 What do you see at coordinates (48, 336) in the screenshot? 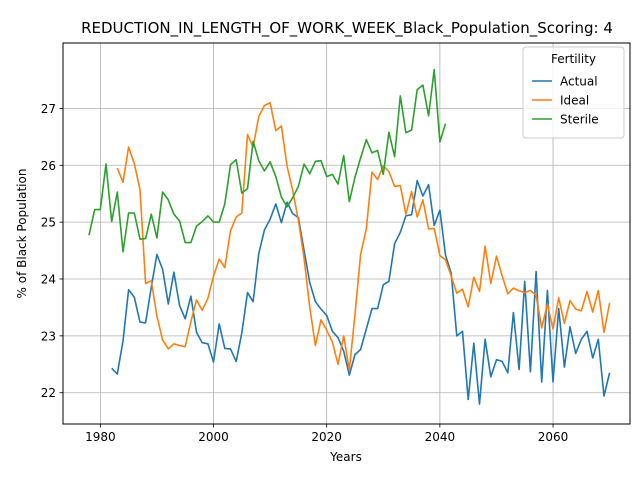
I see `y-tick-label: 23` at bounding box center [48, 336].